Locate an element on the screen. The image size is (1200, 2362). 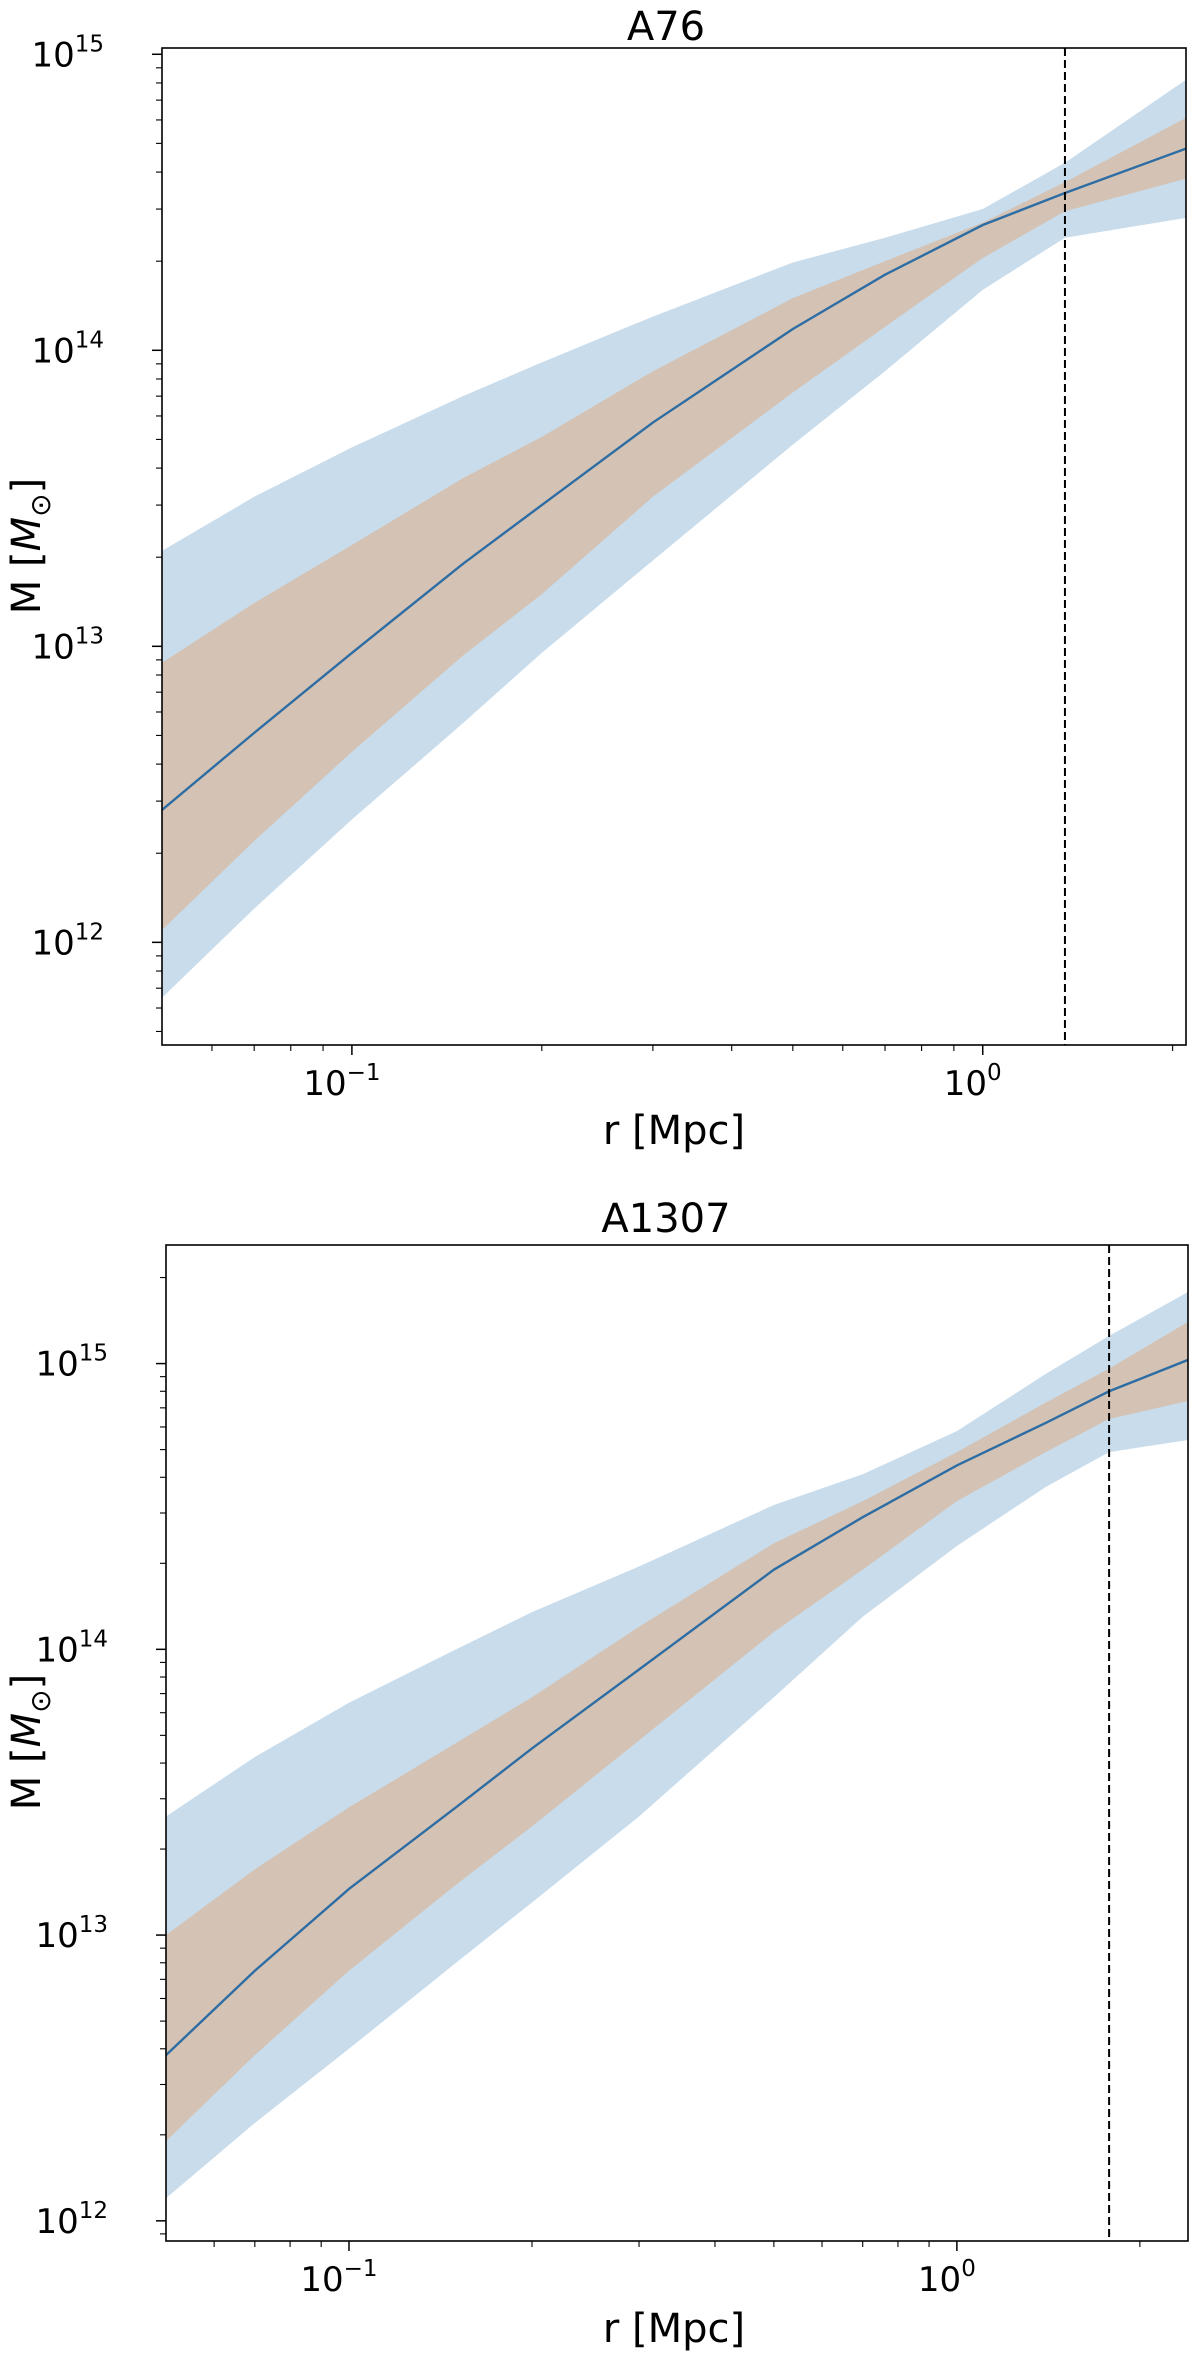
chart-title: A76 is located at coordinates (666, 27).